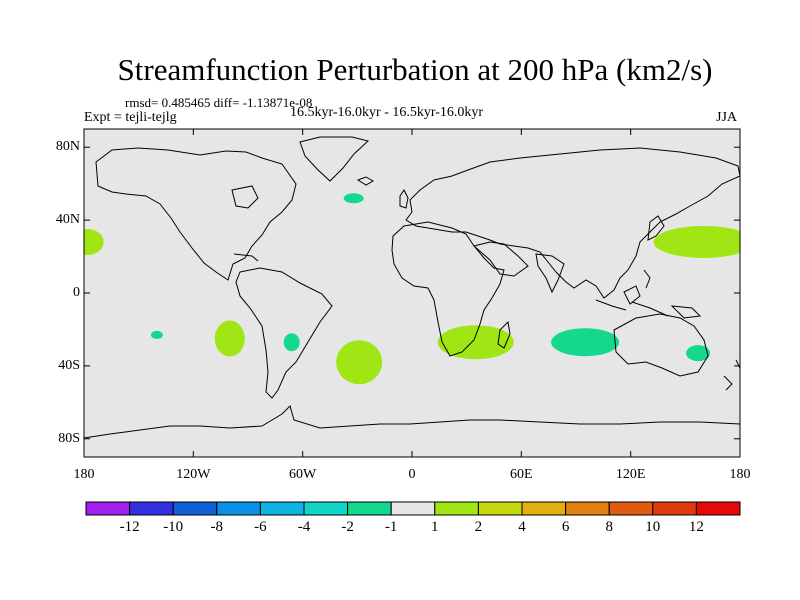 The width and height of the screenshot is (800, 600). I want to click on coastline-south-america, so click(284, 333).